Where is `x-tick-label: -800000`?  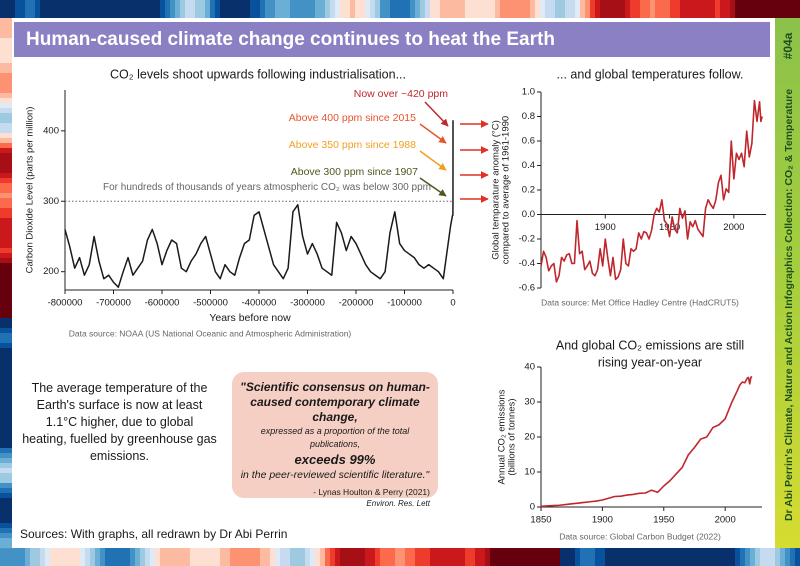
x-tick-label: -800000 is located at coordinates (65, 303).